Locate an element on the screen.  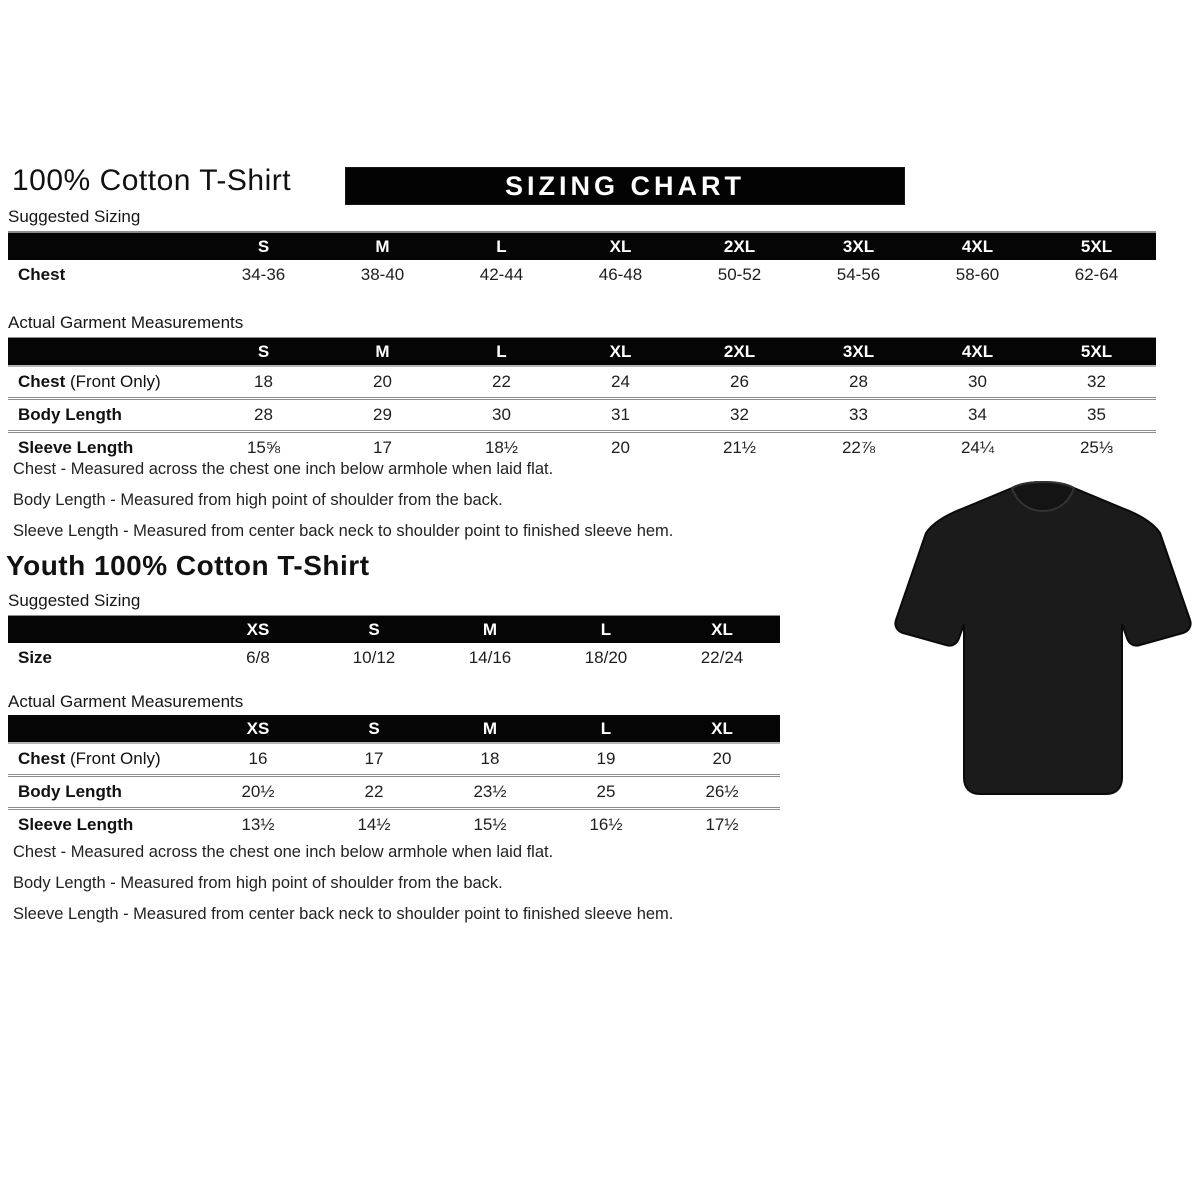
row-label-text: Body Length is located at coordinates (70, 414).